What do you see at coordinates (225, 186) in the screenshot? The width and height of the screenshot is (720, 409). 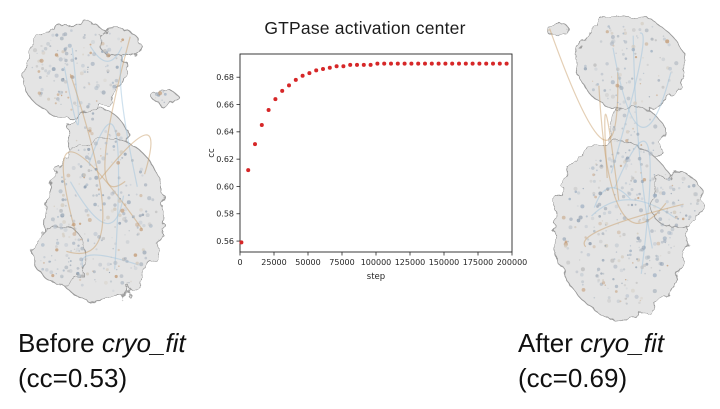 I see `svg-text: 0.60` at bounding box center [225, 186].